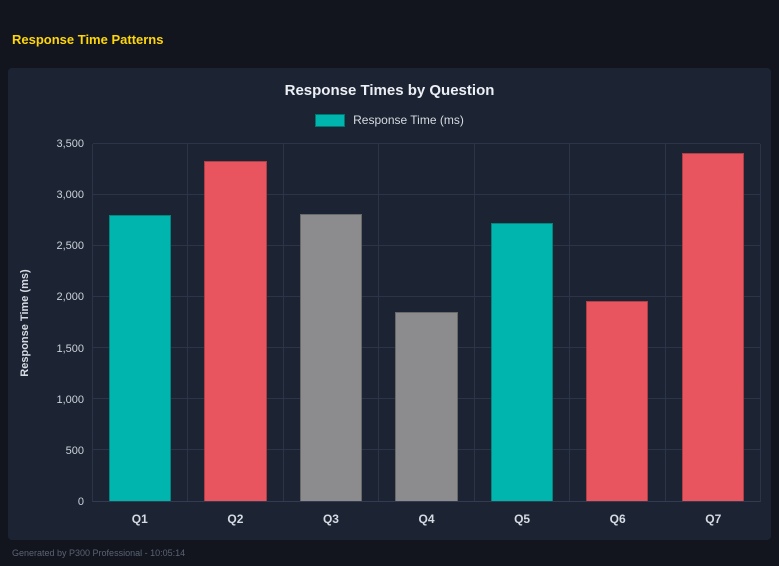 This screenshot has width=779, height=566. What do you see at coordinates (408, 120) in the screenshot?
I see `legend-label: Response Time (ms)` at bounding box center [408, 120].